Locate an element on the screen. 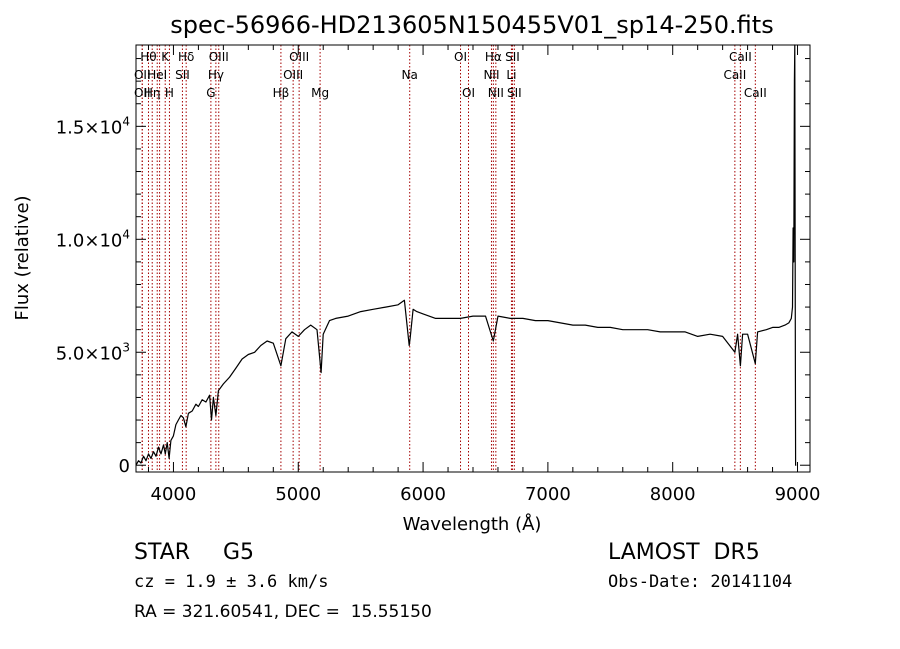  y-tick-label: 1.5×10⁴ is located at coordinates (93, 126).